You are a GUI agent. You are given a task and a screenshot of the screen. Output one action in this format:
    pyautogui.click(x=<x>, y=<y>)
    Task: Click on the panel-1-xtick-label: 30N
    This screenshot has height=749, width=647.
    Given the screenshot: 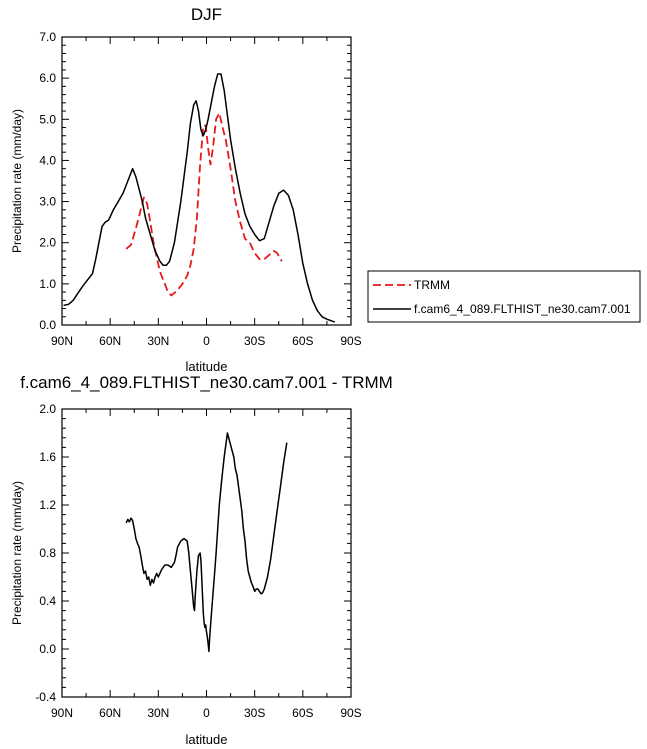 What is the action you would take?
    pyautogui.click(x=158, y=341)
    